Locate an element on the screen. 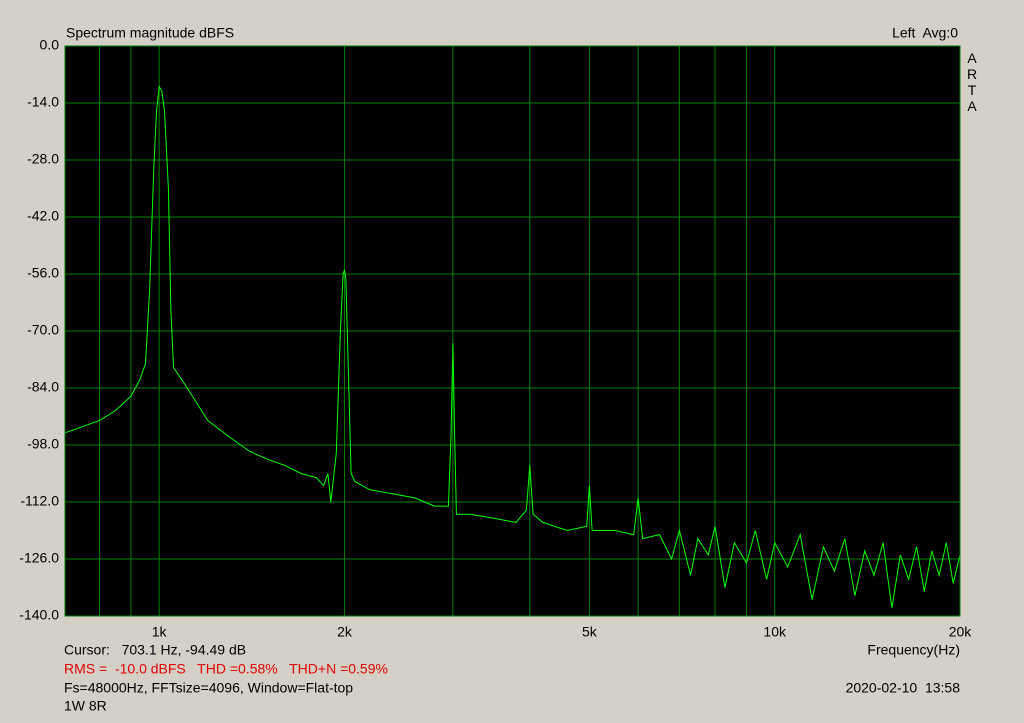  y-tick-label: -98.0 is located at coordinates (43, 444).